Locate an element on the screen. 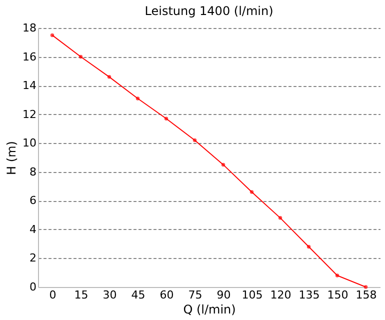 The width and height of the screenshot is (385, 320). x-tick-label: 120 is located at coordinates (281, 295).